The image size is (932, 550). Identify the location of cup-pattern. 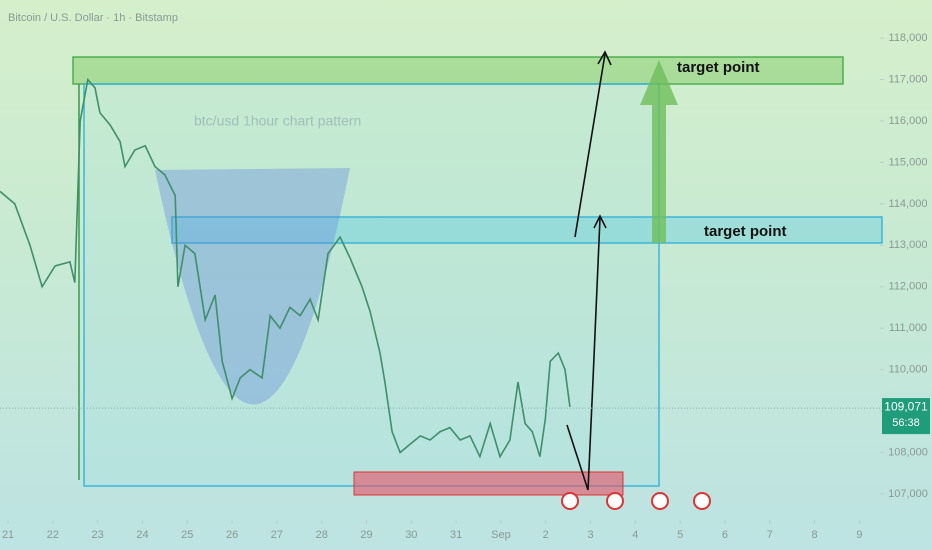
(252, 286).